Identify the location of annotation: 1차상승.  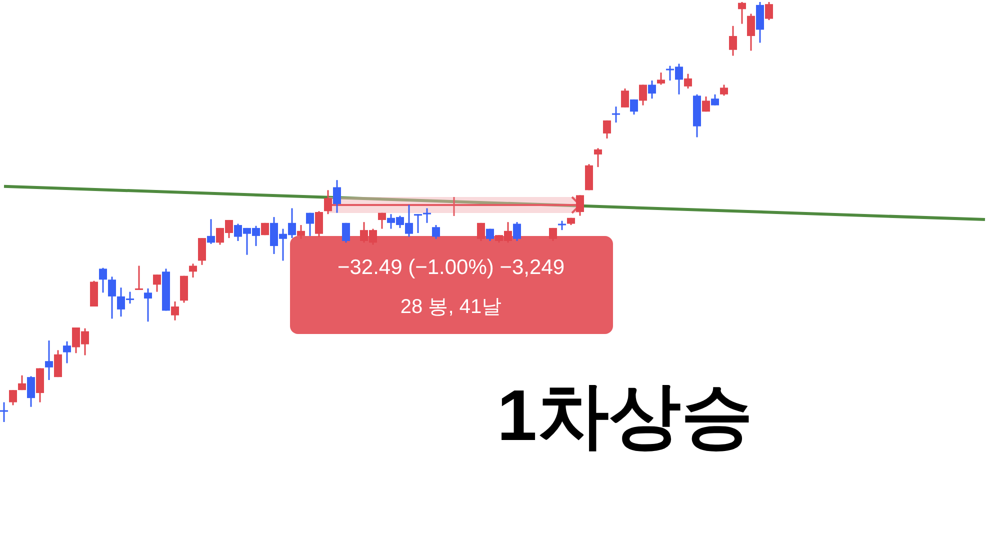
(625, 416).